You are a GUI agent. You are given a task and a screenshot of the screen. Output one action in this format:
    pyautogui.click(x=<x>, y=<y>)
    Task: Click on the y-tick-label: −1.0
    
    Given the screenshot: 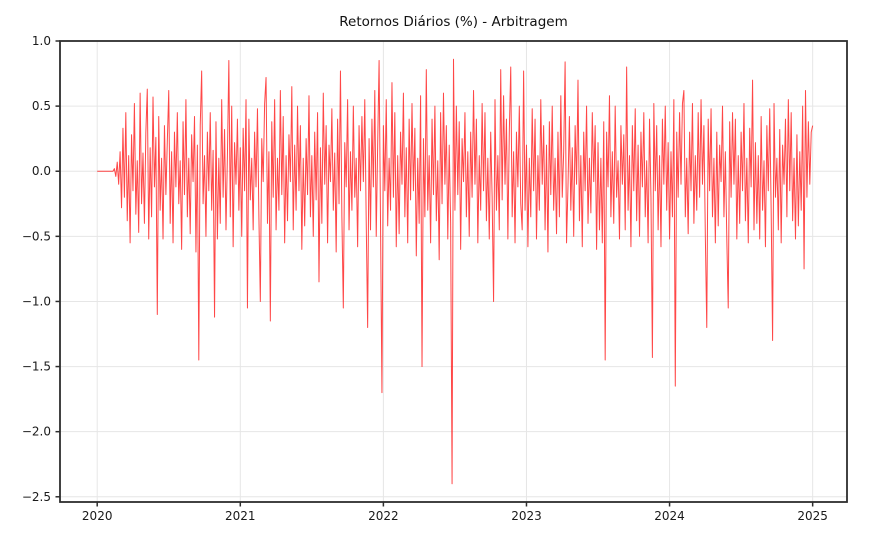 What is the action you would take?
    pyautogui.click(x=36, y=301)
    